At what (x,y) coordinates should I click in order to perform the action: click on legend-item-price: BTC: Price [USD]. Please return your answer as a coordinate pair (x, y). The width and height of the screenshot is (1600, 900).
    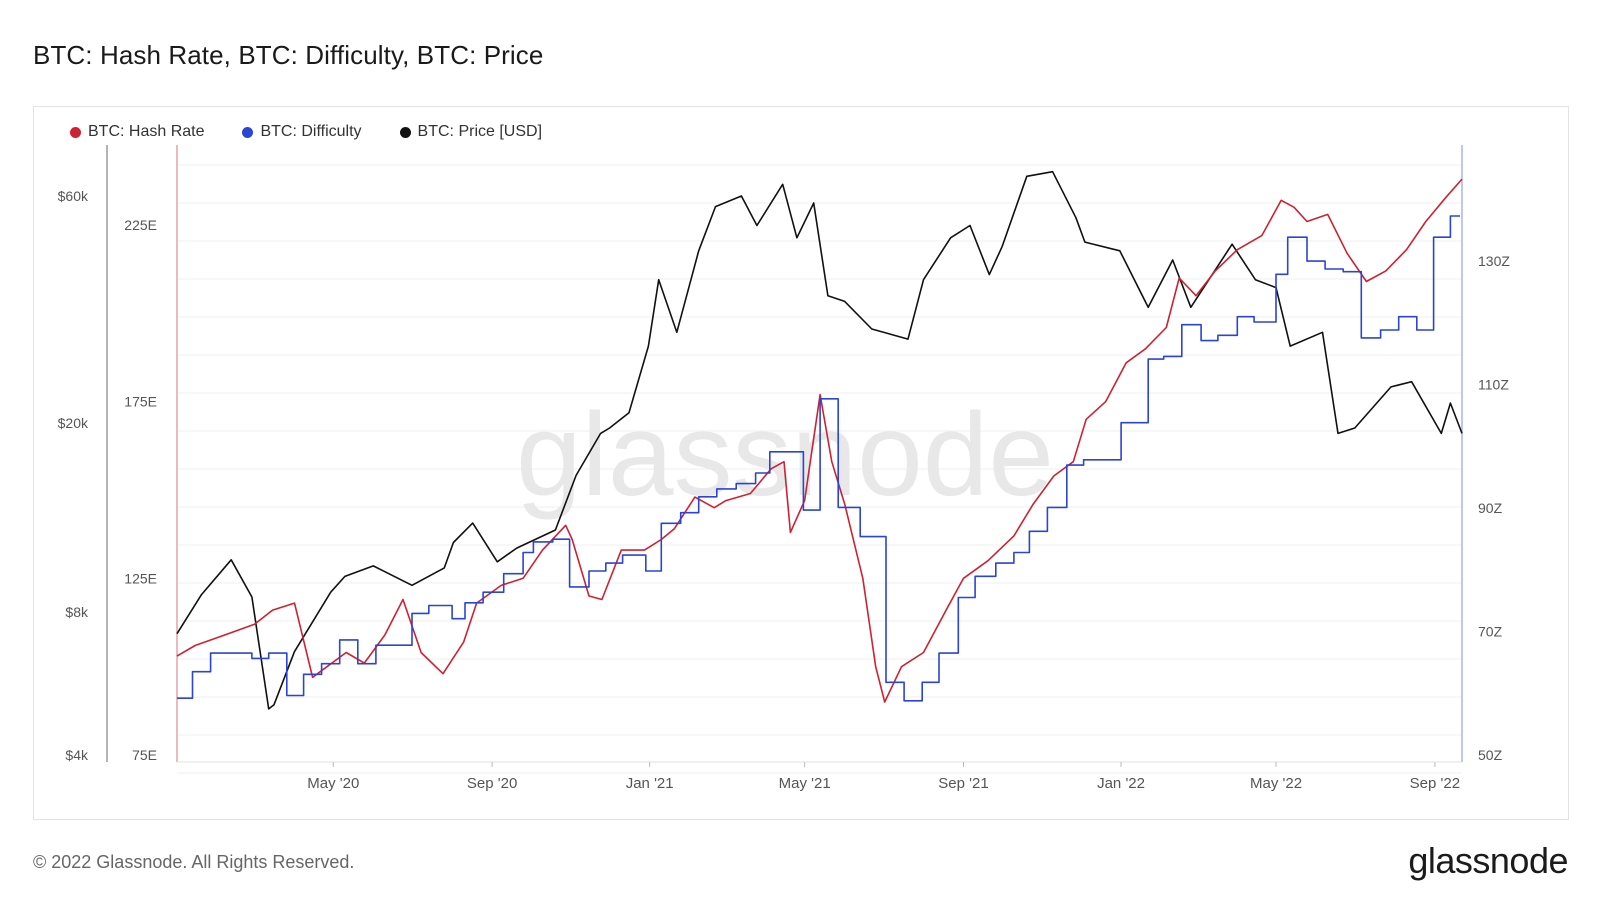
    Looking at the image, I should click on (471, 132).